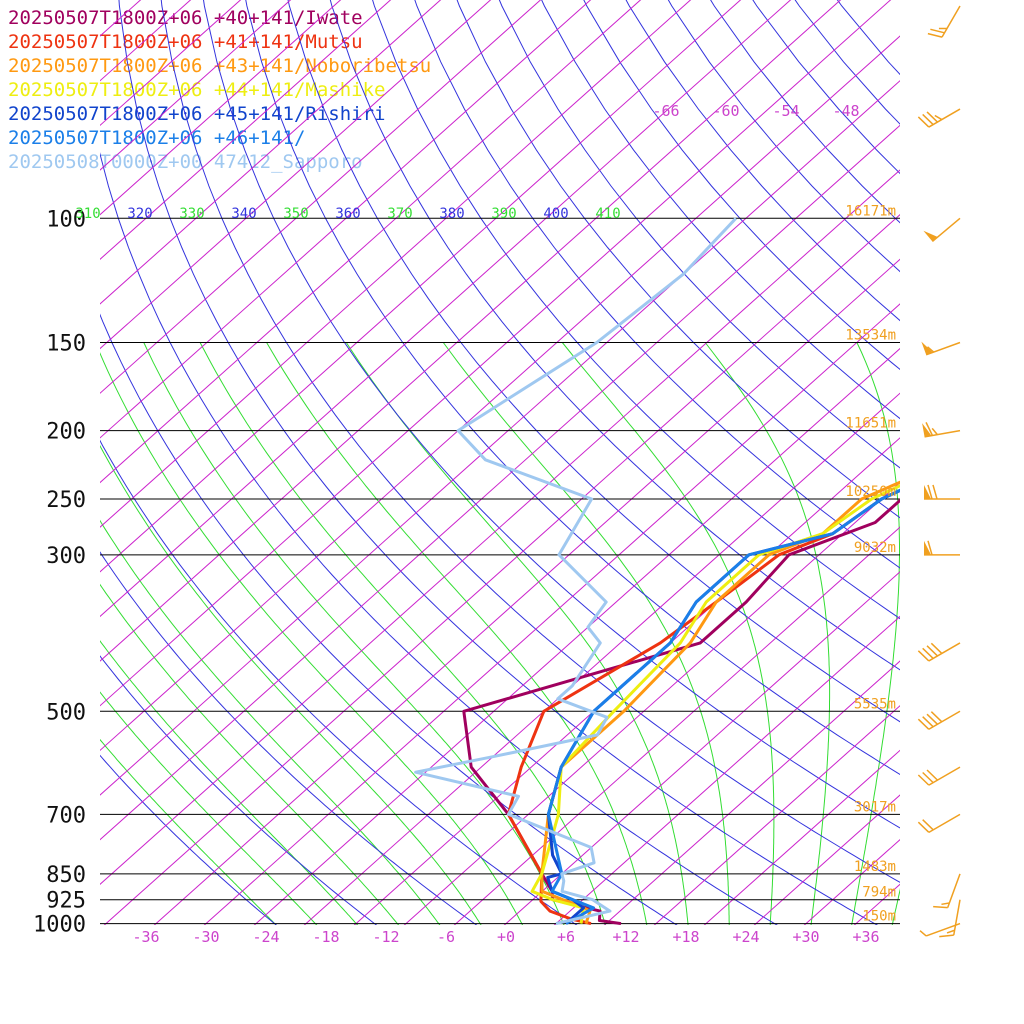 The width and height of the screenshot is (1024, 1024). I want to click on temp-tick-label: +24, so click(745, 937).